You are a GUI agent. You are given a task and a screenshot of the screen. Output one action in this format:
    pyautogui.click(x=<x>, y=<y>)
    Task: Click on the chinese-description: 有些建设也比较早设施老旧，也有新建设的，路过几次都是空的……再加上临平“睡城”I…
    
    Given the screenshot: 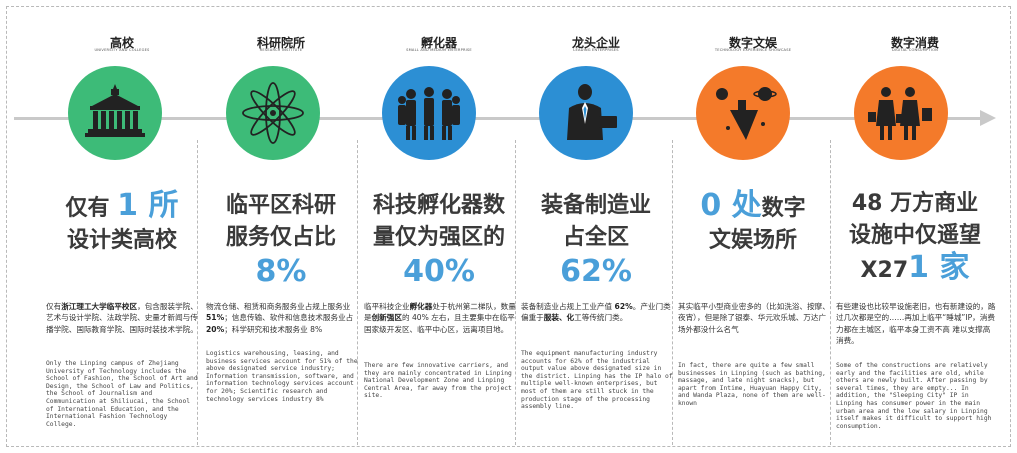 What is the action you would take?
    pyautogui.click(x=916, y=323)
    